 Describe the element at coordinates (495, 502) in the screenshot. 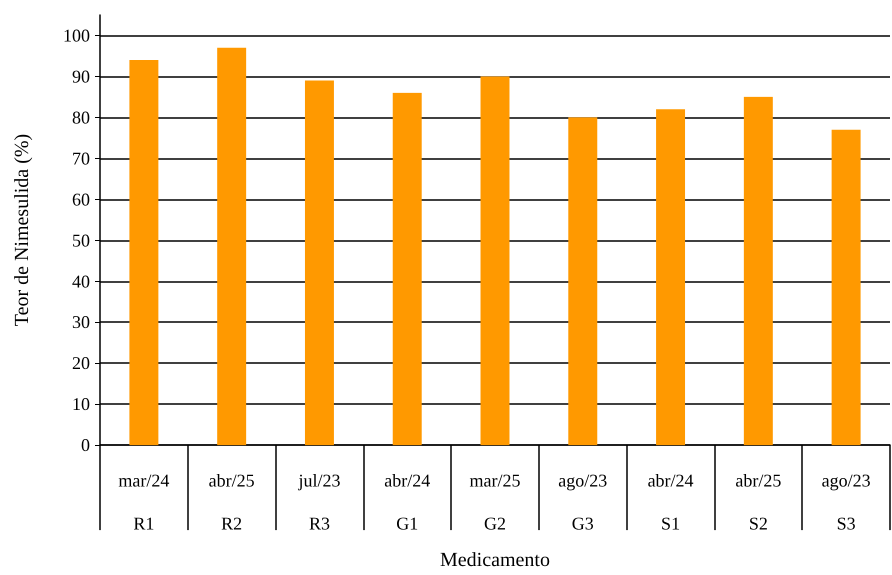

I see `category-label: mar/25 G2` at that location.